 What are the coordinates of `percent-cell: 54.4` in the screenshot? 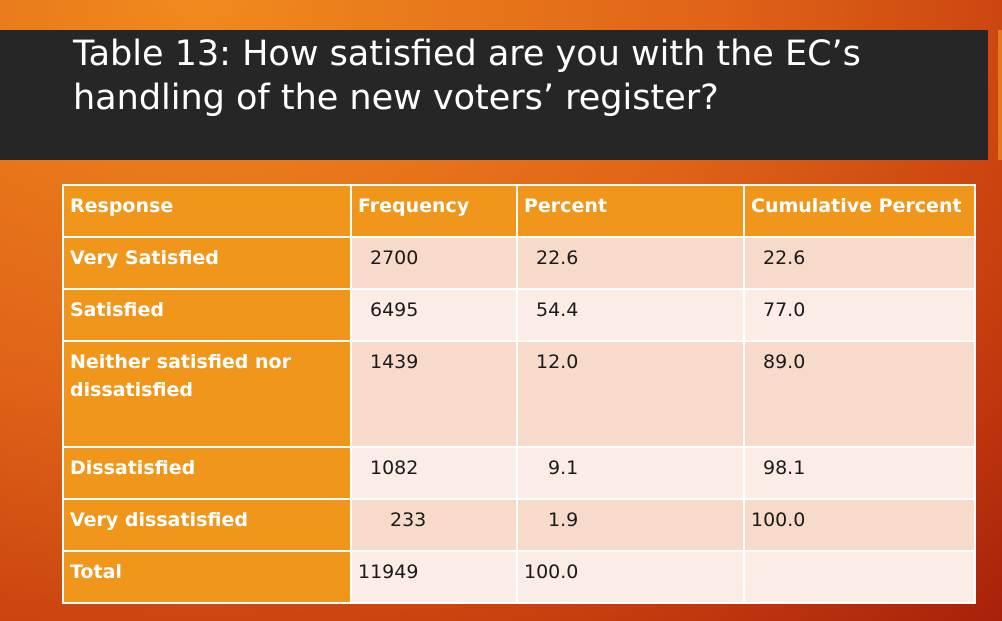 It's located at (630, 315).